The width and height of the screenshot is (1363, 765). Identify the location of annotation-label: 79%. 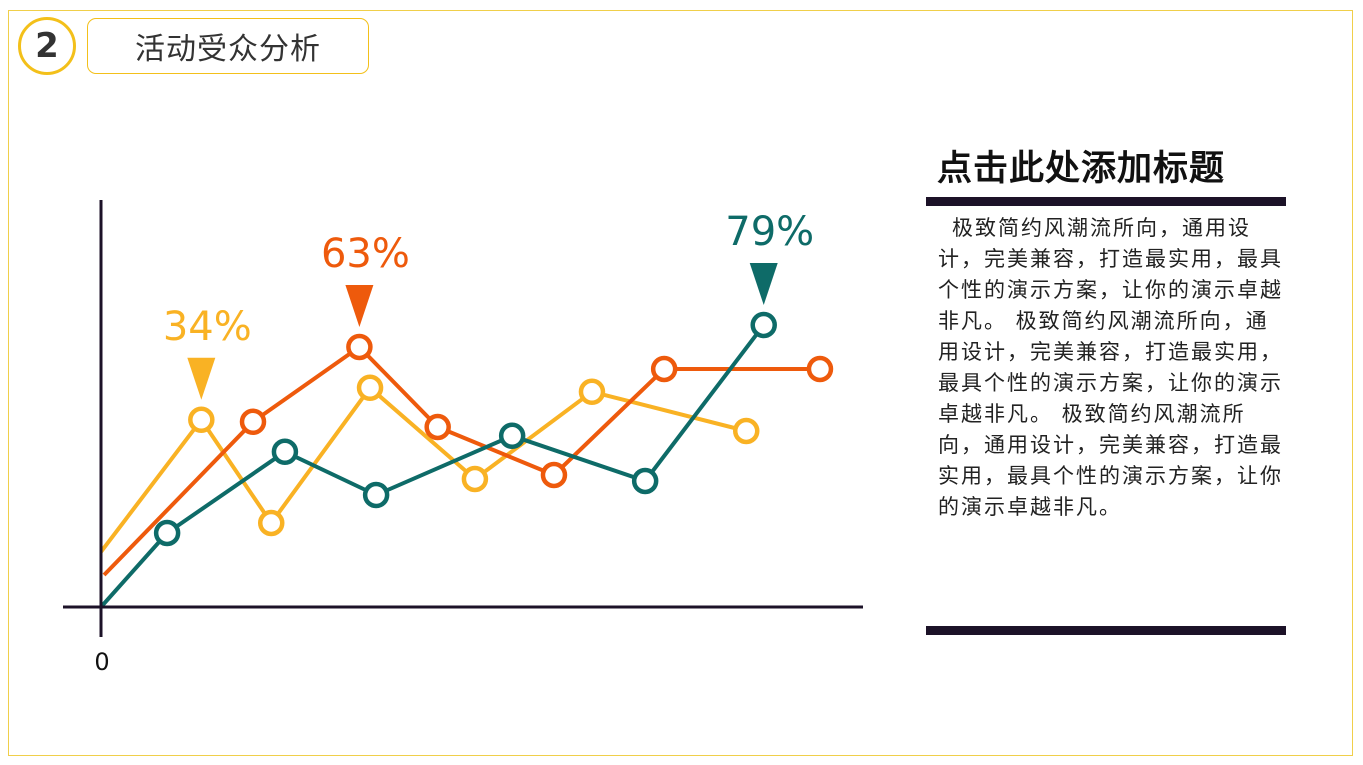
(769, 232).